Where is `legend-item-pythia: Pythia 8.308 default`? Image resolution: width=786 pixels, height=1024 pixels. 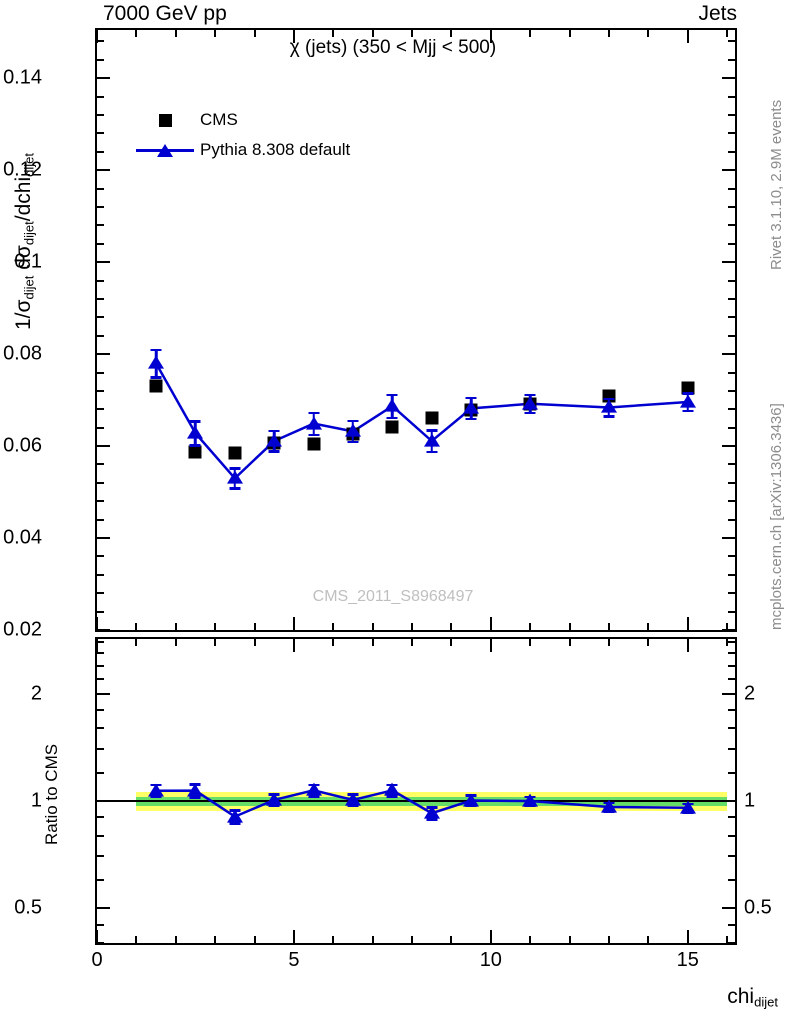
legend-item-pythia: Pythia 8.308 default is located at coordinates (240, 150).